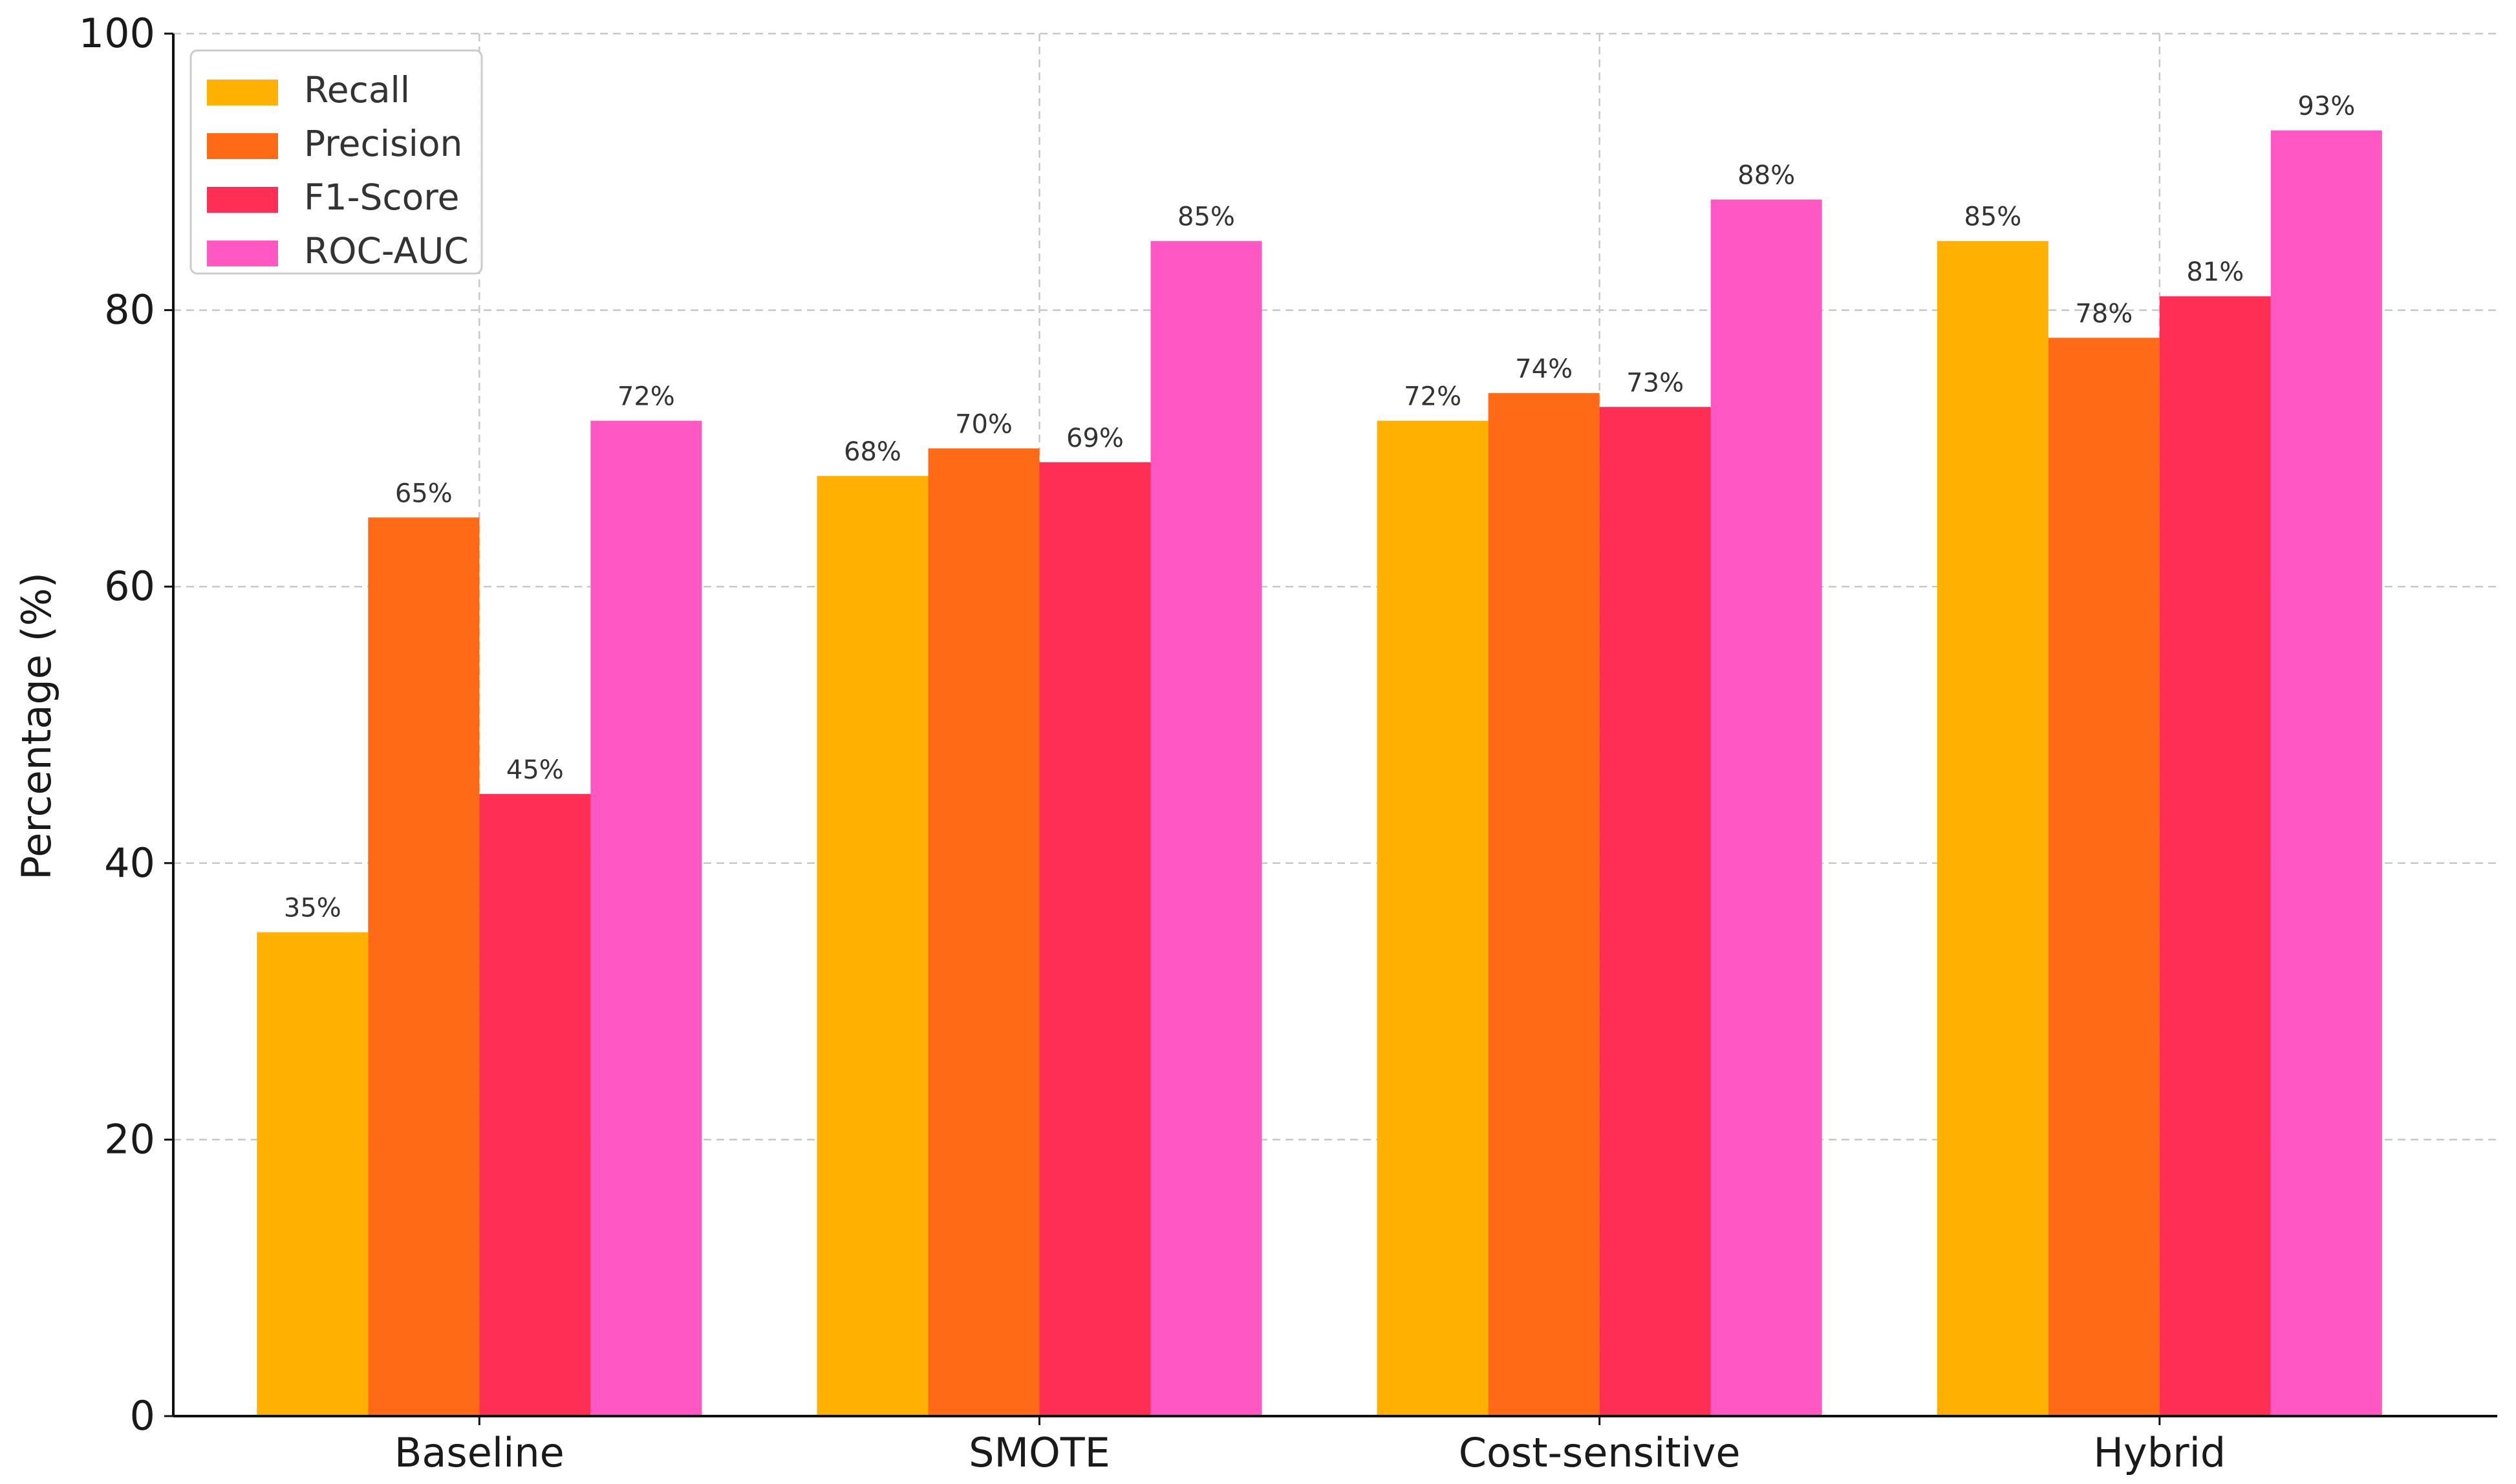  I want to click on bar-f1-score-baseline, so click(535, 1104).